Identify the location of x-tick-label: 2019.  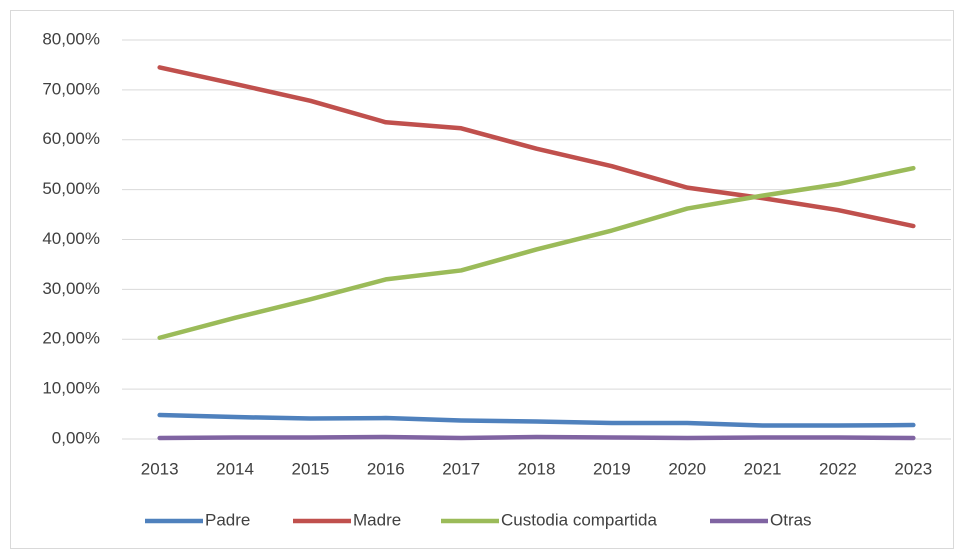
(612, 468).